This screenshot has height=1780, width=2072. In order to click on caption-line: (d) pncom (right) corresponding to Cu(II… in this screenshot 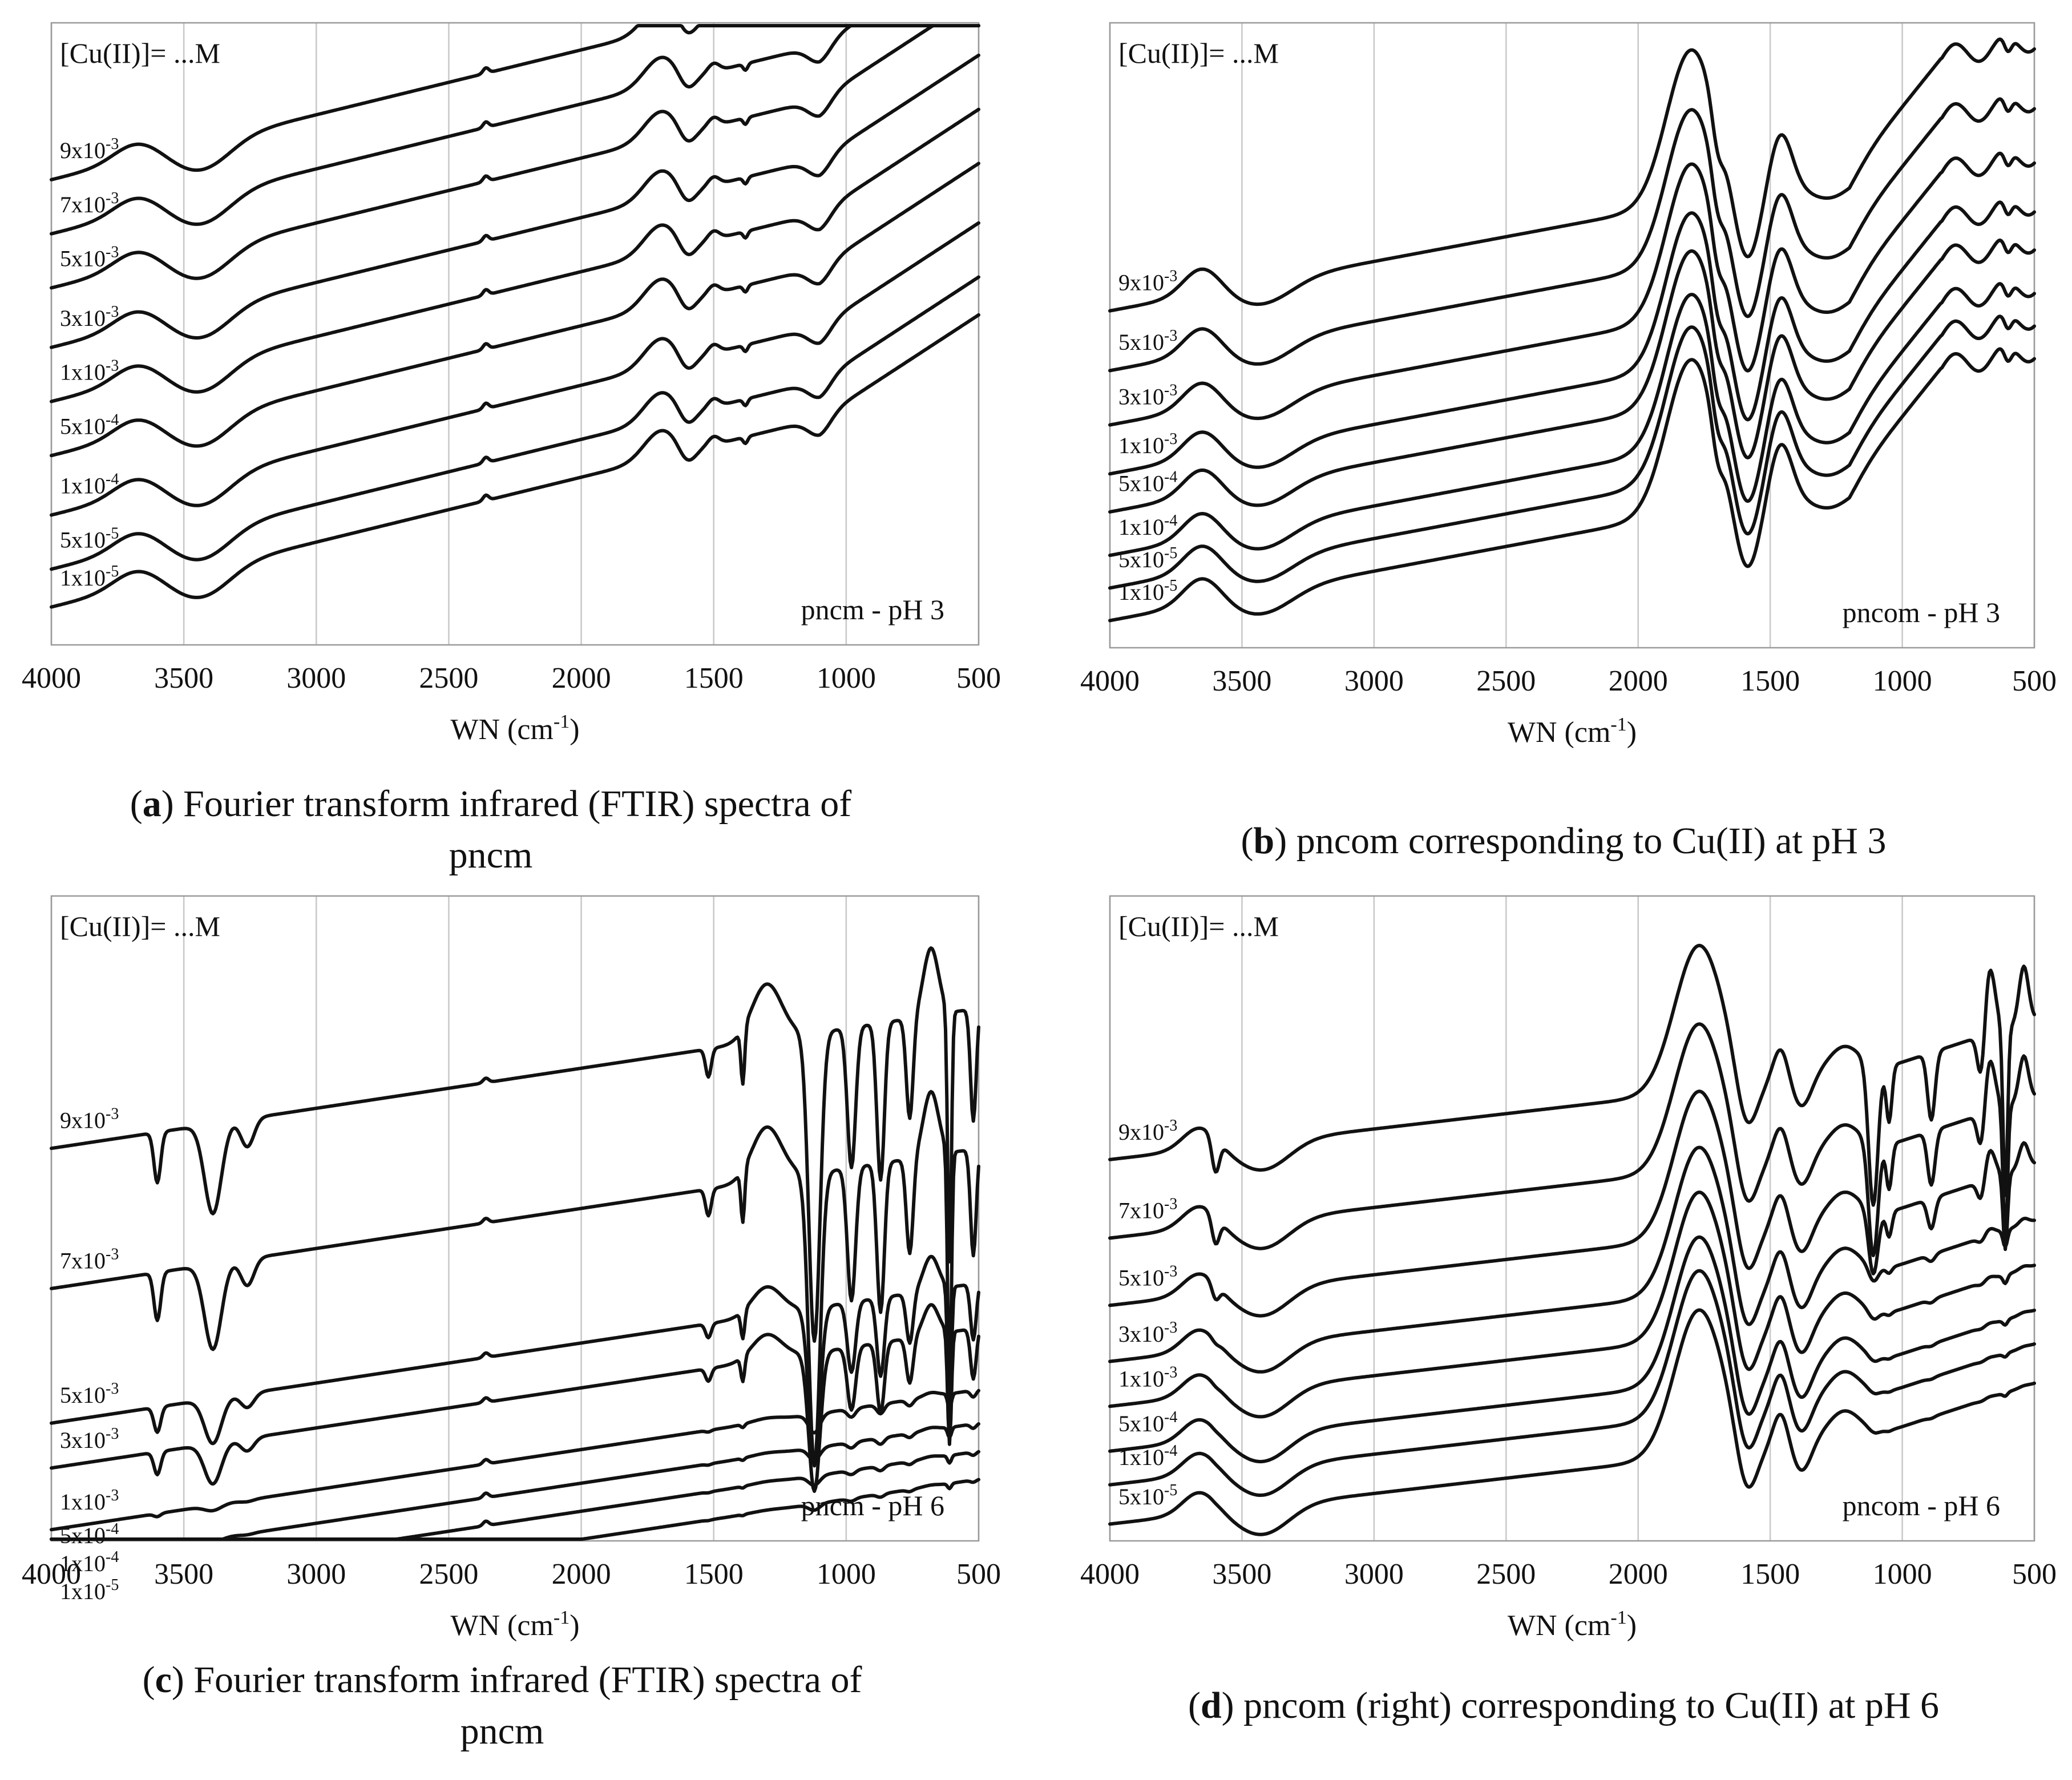, I will do `click(1564, 1705)`.